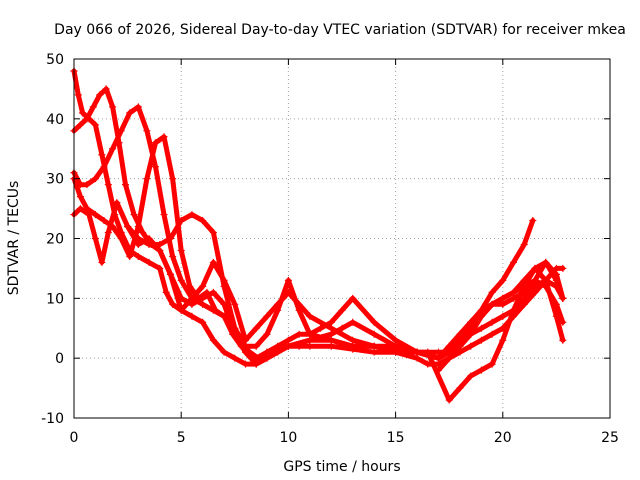 The width and height of the screenshot is (640, 480). I want to click on y-tick-label: 0, so click(59, 359).